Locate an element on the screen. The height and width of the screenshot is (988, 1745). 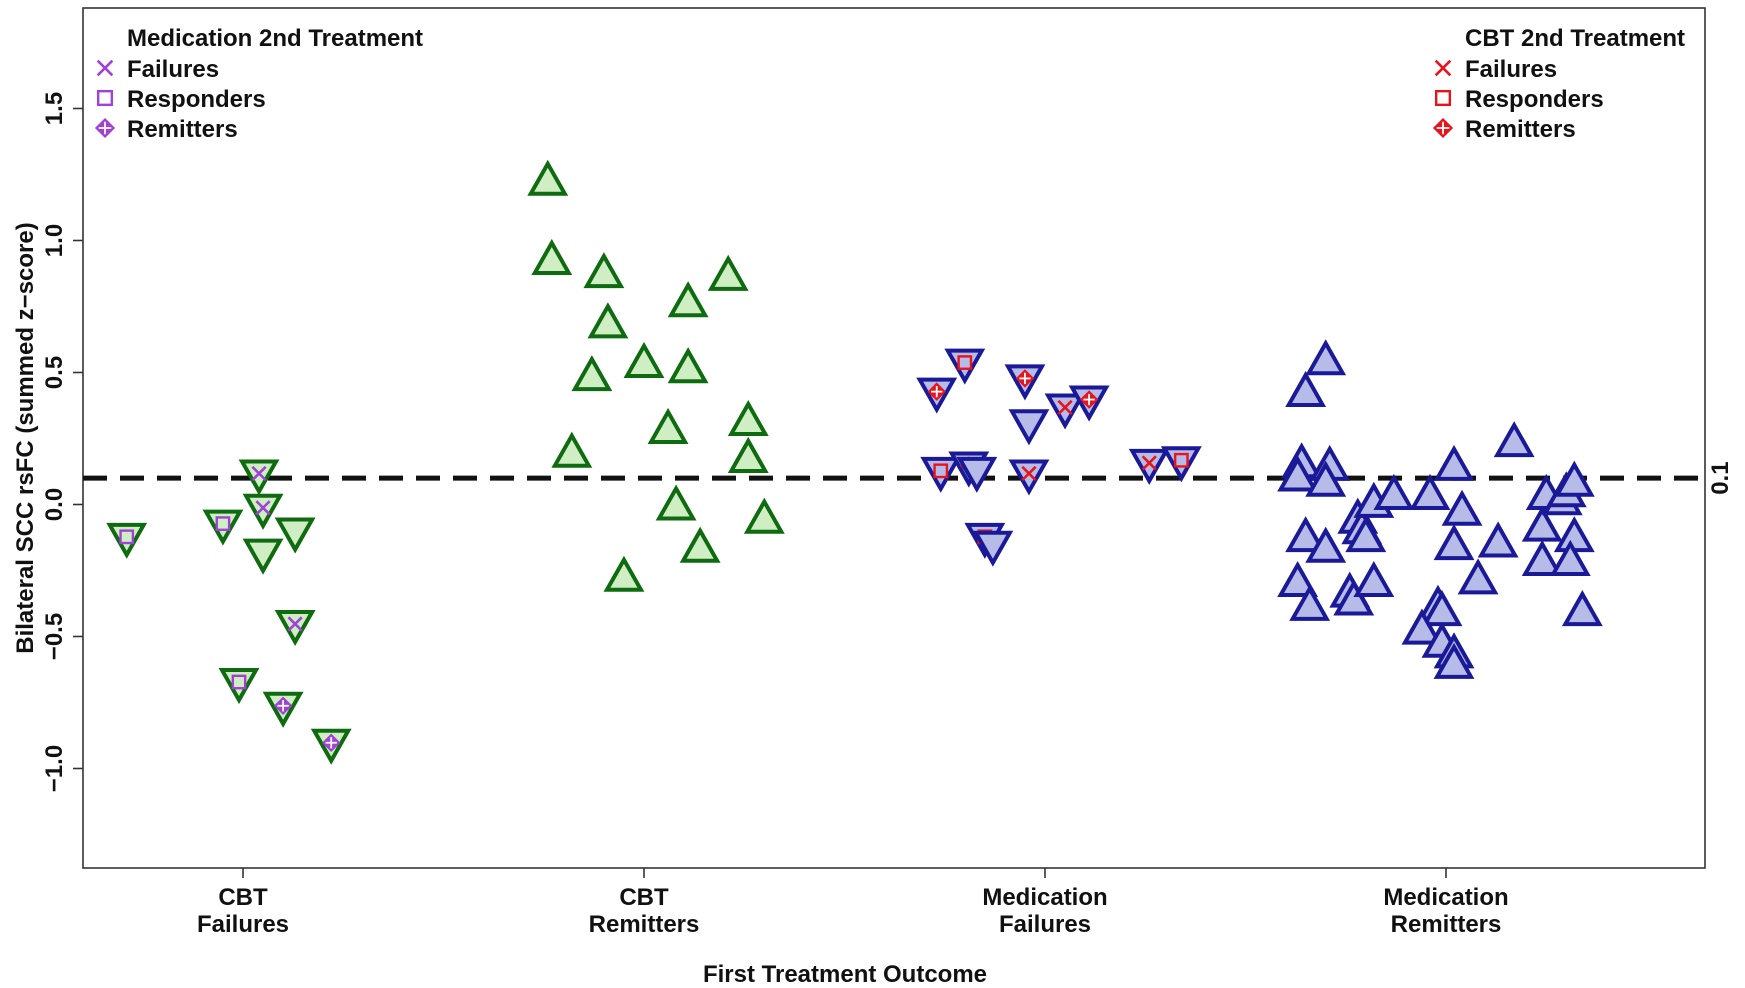
y-tick-label: 1.5 is located at coordinates (54, 108).